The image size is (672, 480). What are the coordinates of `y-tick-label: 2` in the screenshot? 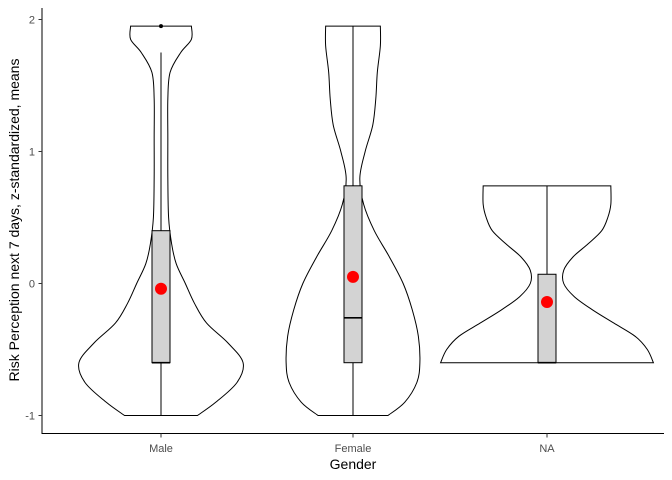 It's located at (32, 21).